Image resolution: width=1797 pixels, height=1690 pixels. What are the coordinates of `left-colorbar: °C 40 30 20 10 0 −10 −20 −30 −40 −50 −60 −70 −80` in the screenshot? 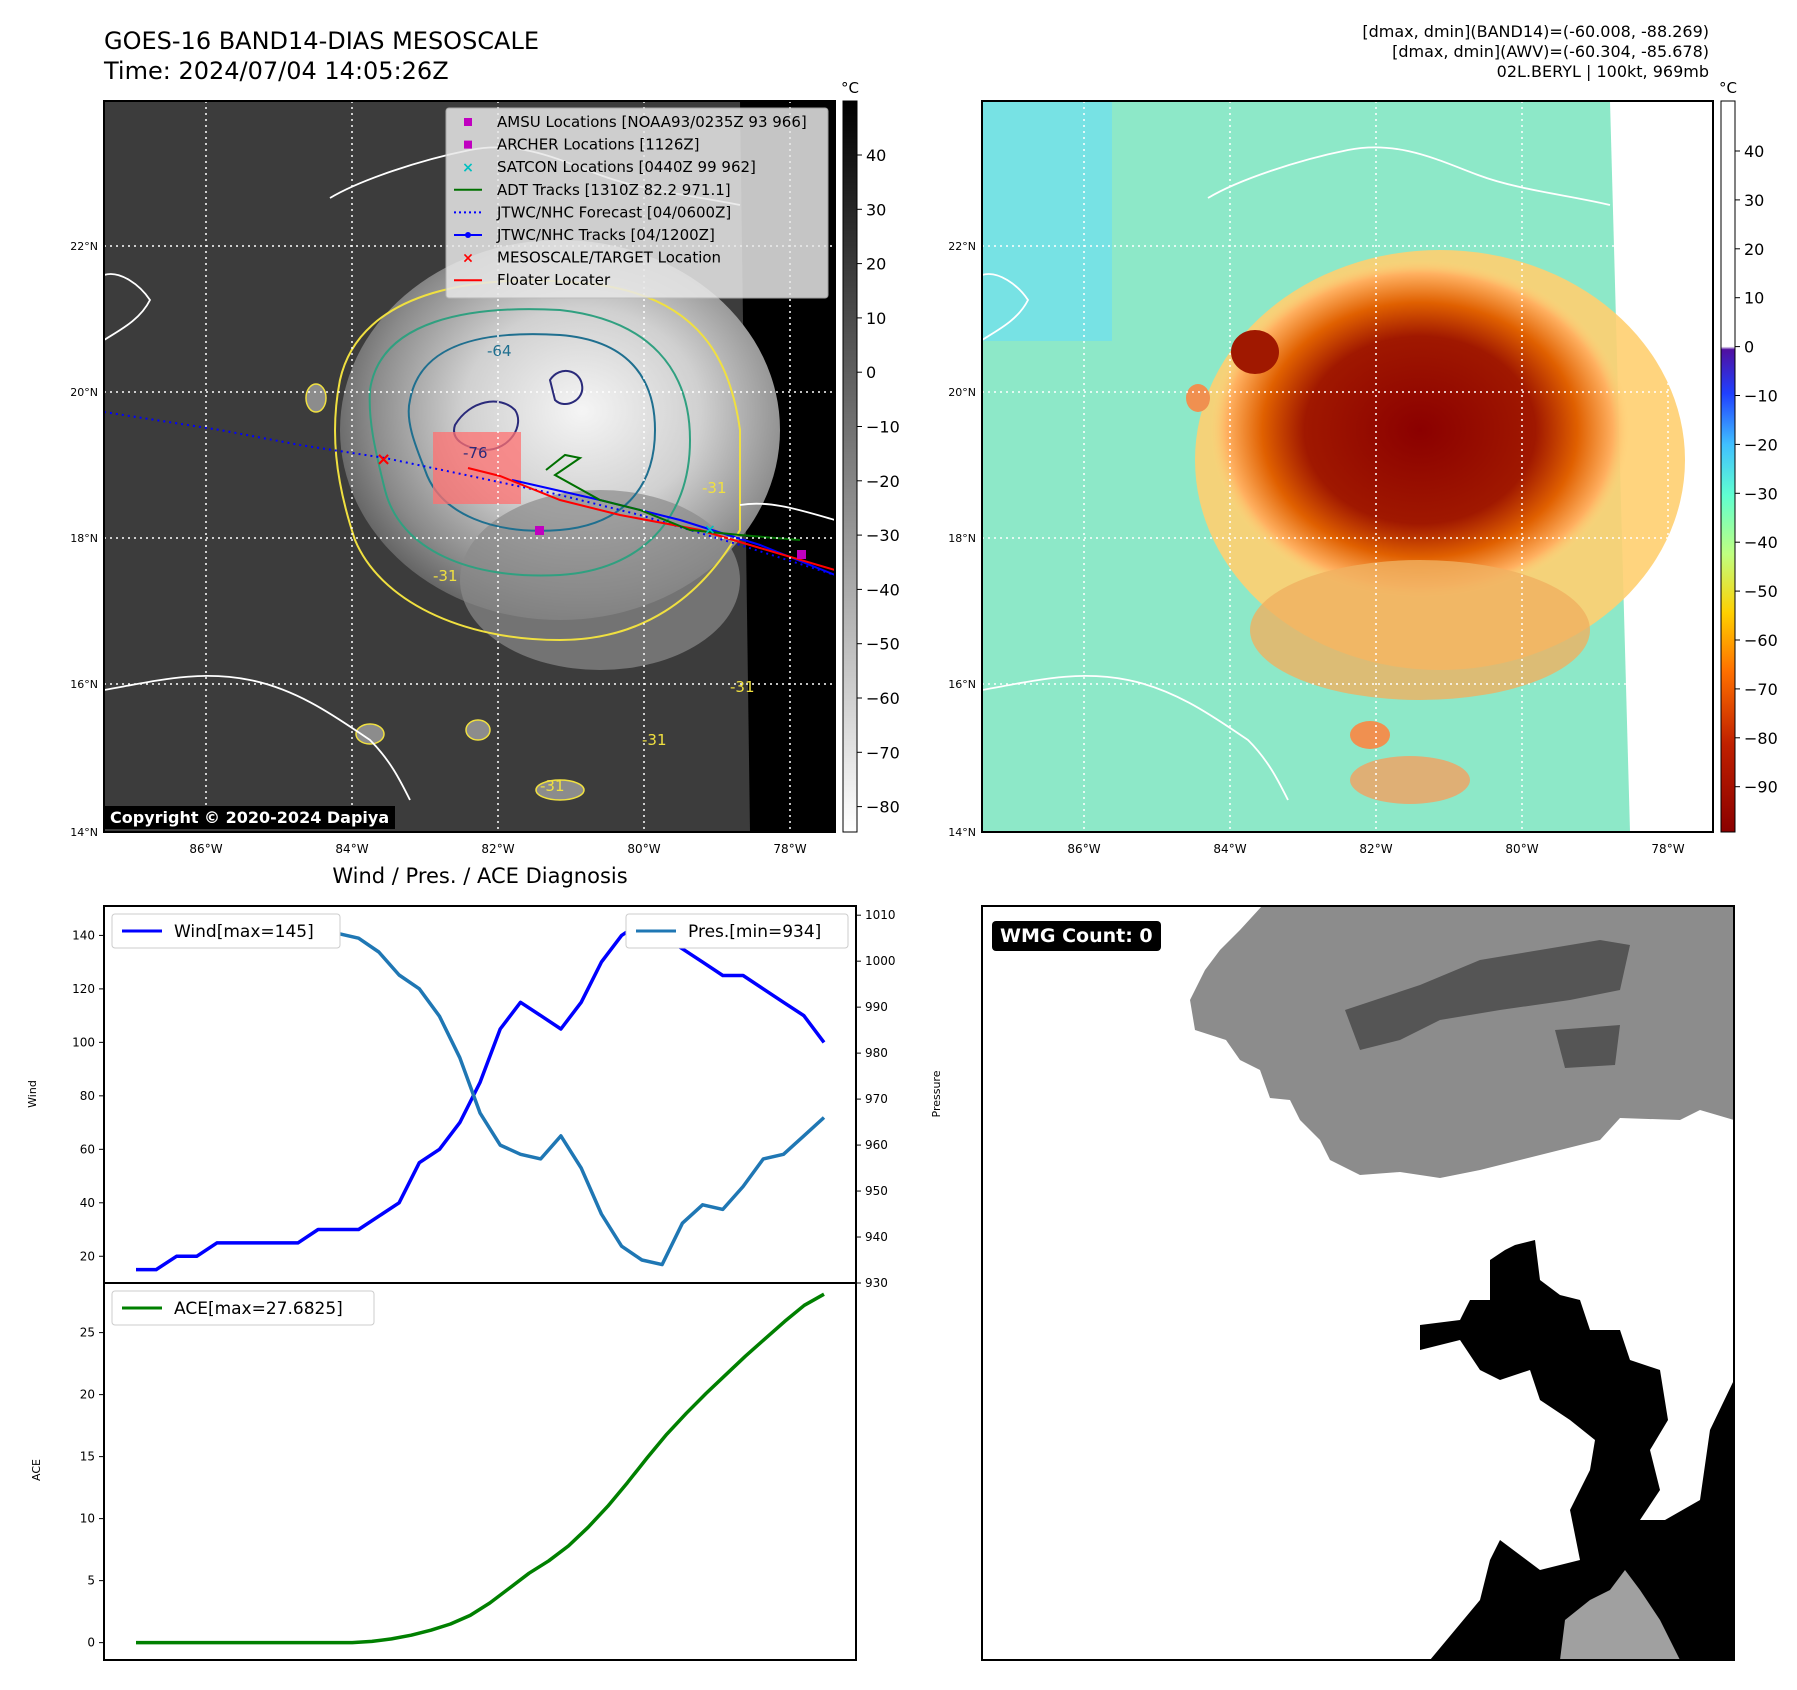 It's located at (870, 456).